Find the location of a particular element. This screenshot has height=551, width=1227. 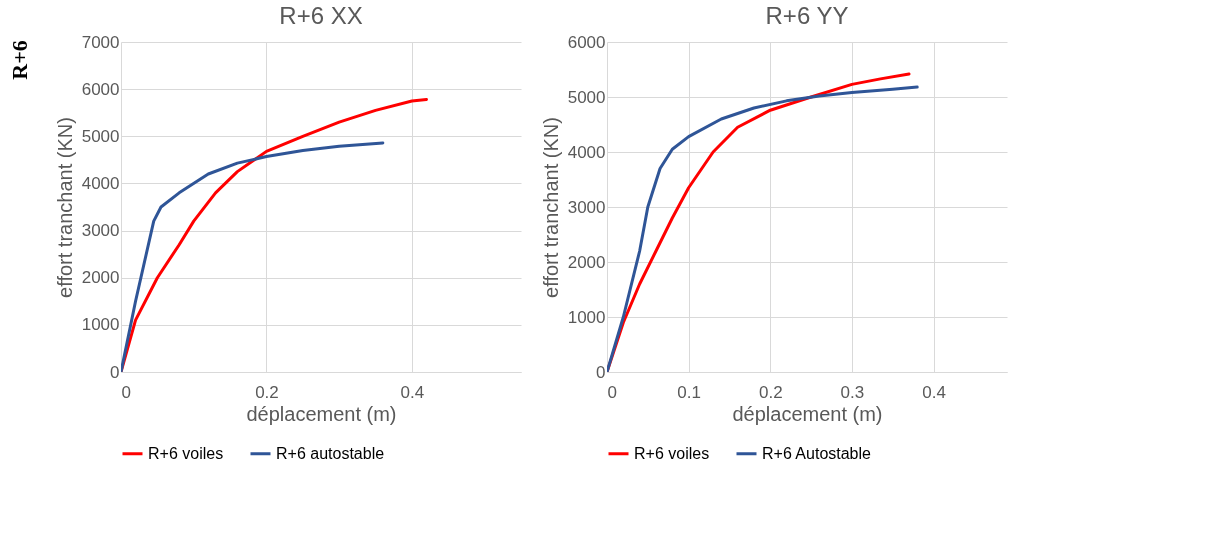

chart-title: R+6 YY is located at coordinates (807, 15).